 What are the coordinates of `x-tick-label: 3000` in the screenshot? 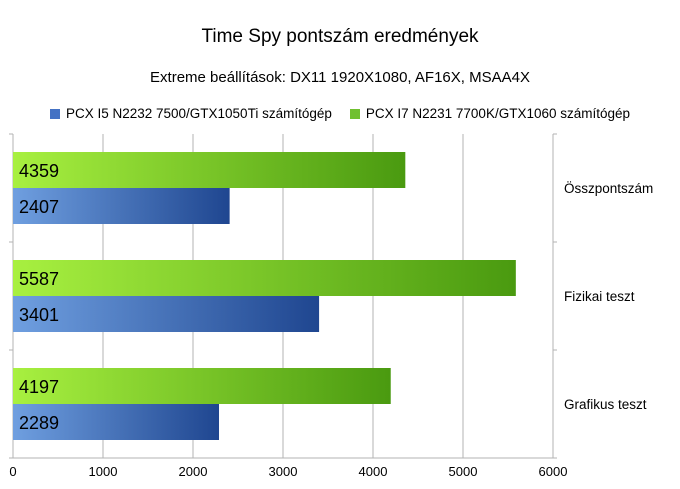 It's located at (283, 471).